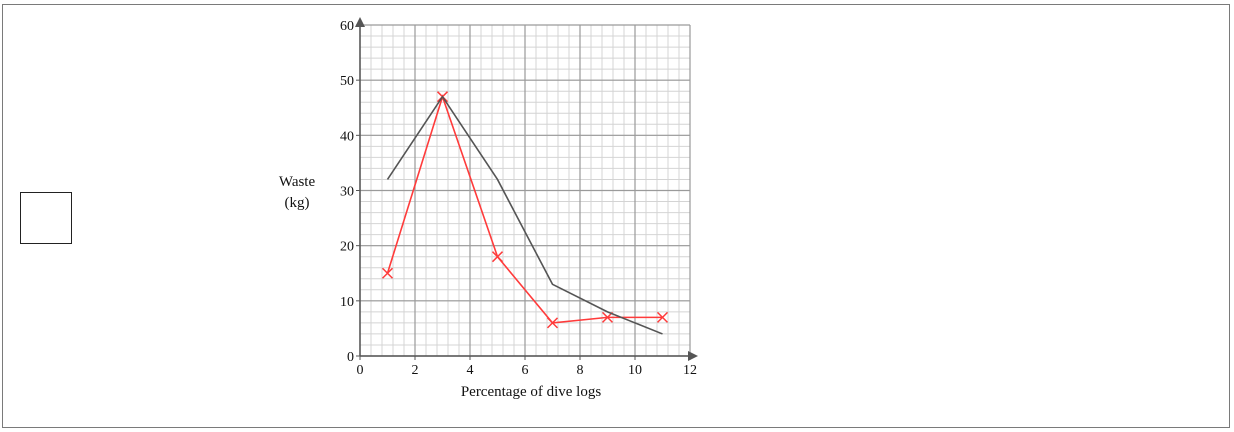 The image size is (1234, 432). What do you see at coordinates (347, 247) in the screenshot?
I see `y-tick-label: 20` at bounding box center [347, 247].